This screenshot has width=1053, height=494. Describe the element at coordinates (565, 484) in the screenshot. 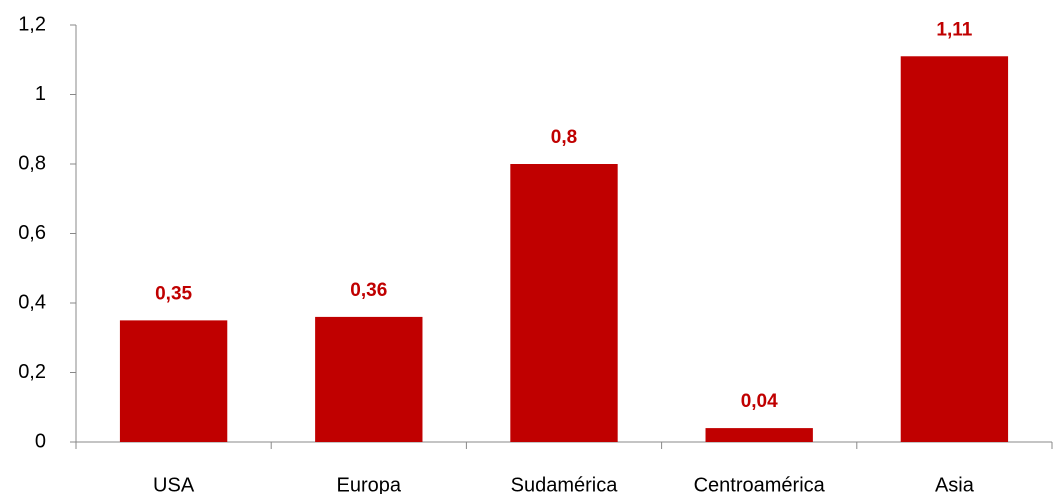

I see `x-tick-label: Sudamérica` at that location.